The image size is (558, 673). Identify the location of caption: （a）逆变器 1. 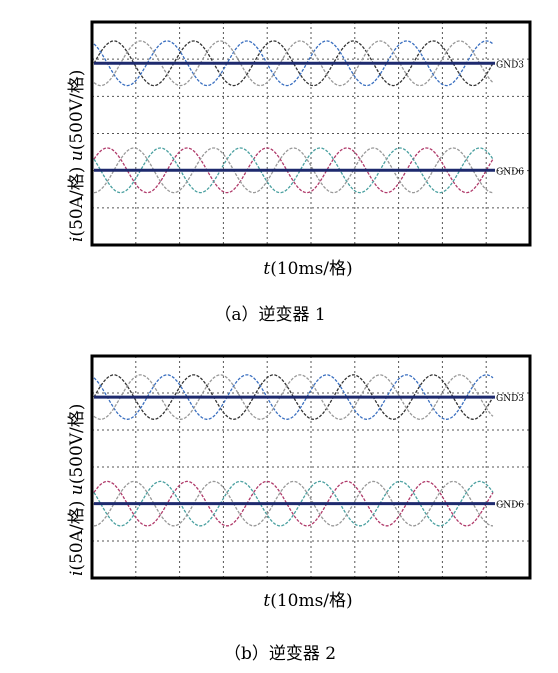
(270, 315).